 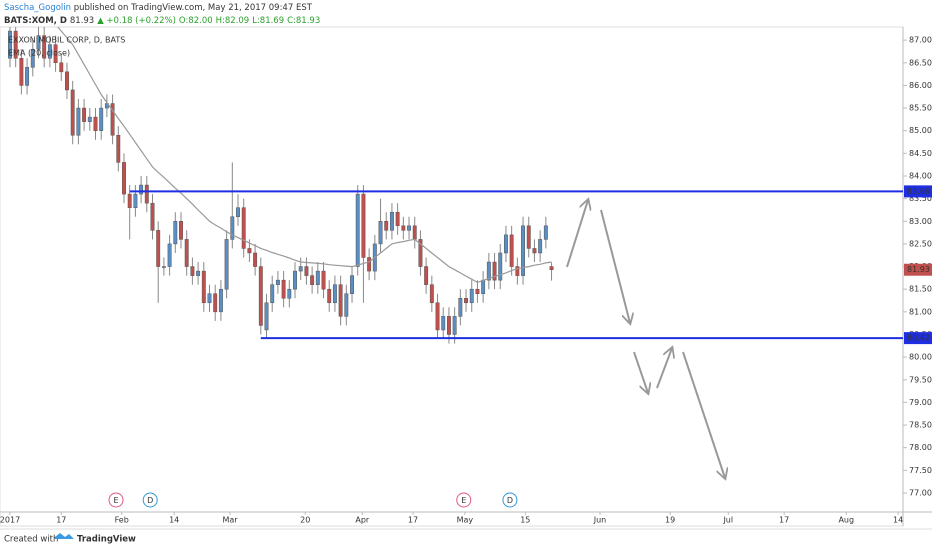 I want to click on ohlc: L:81.69, so click(x=268, y=21).